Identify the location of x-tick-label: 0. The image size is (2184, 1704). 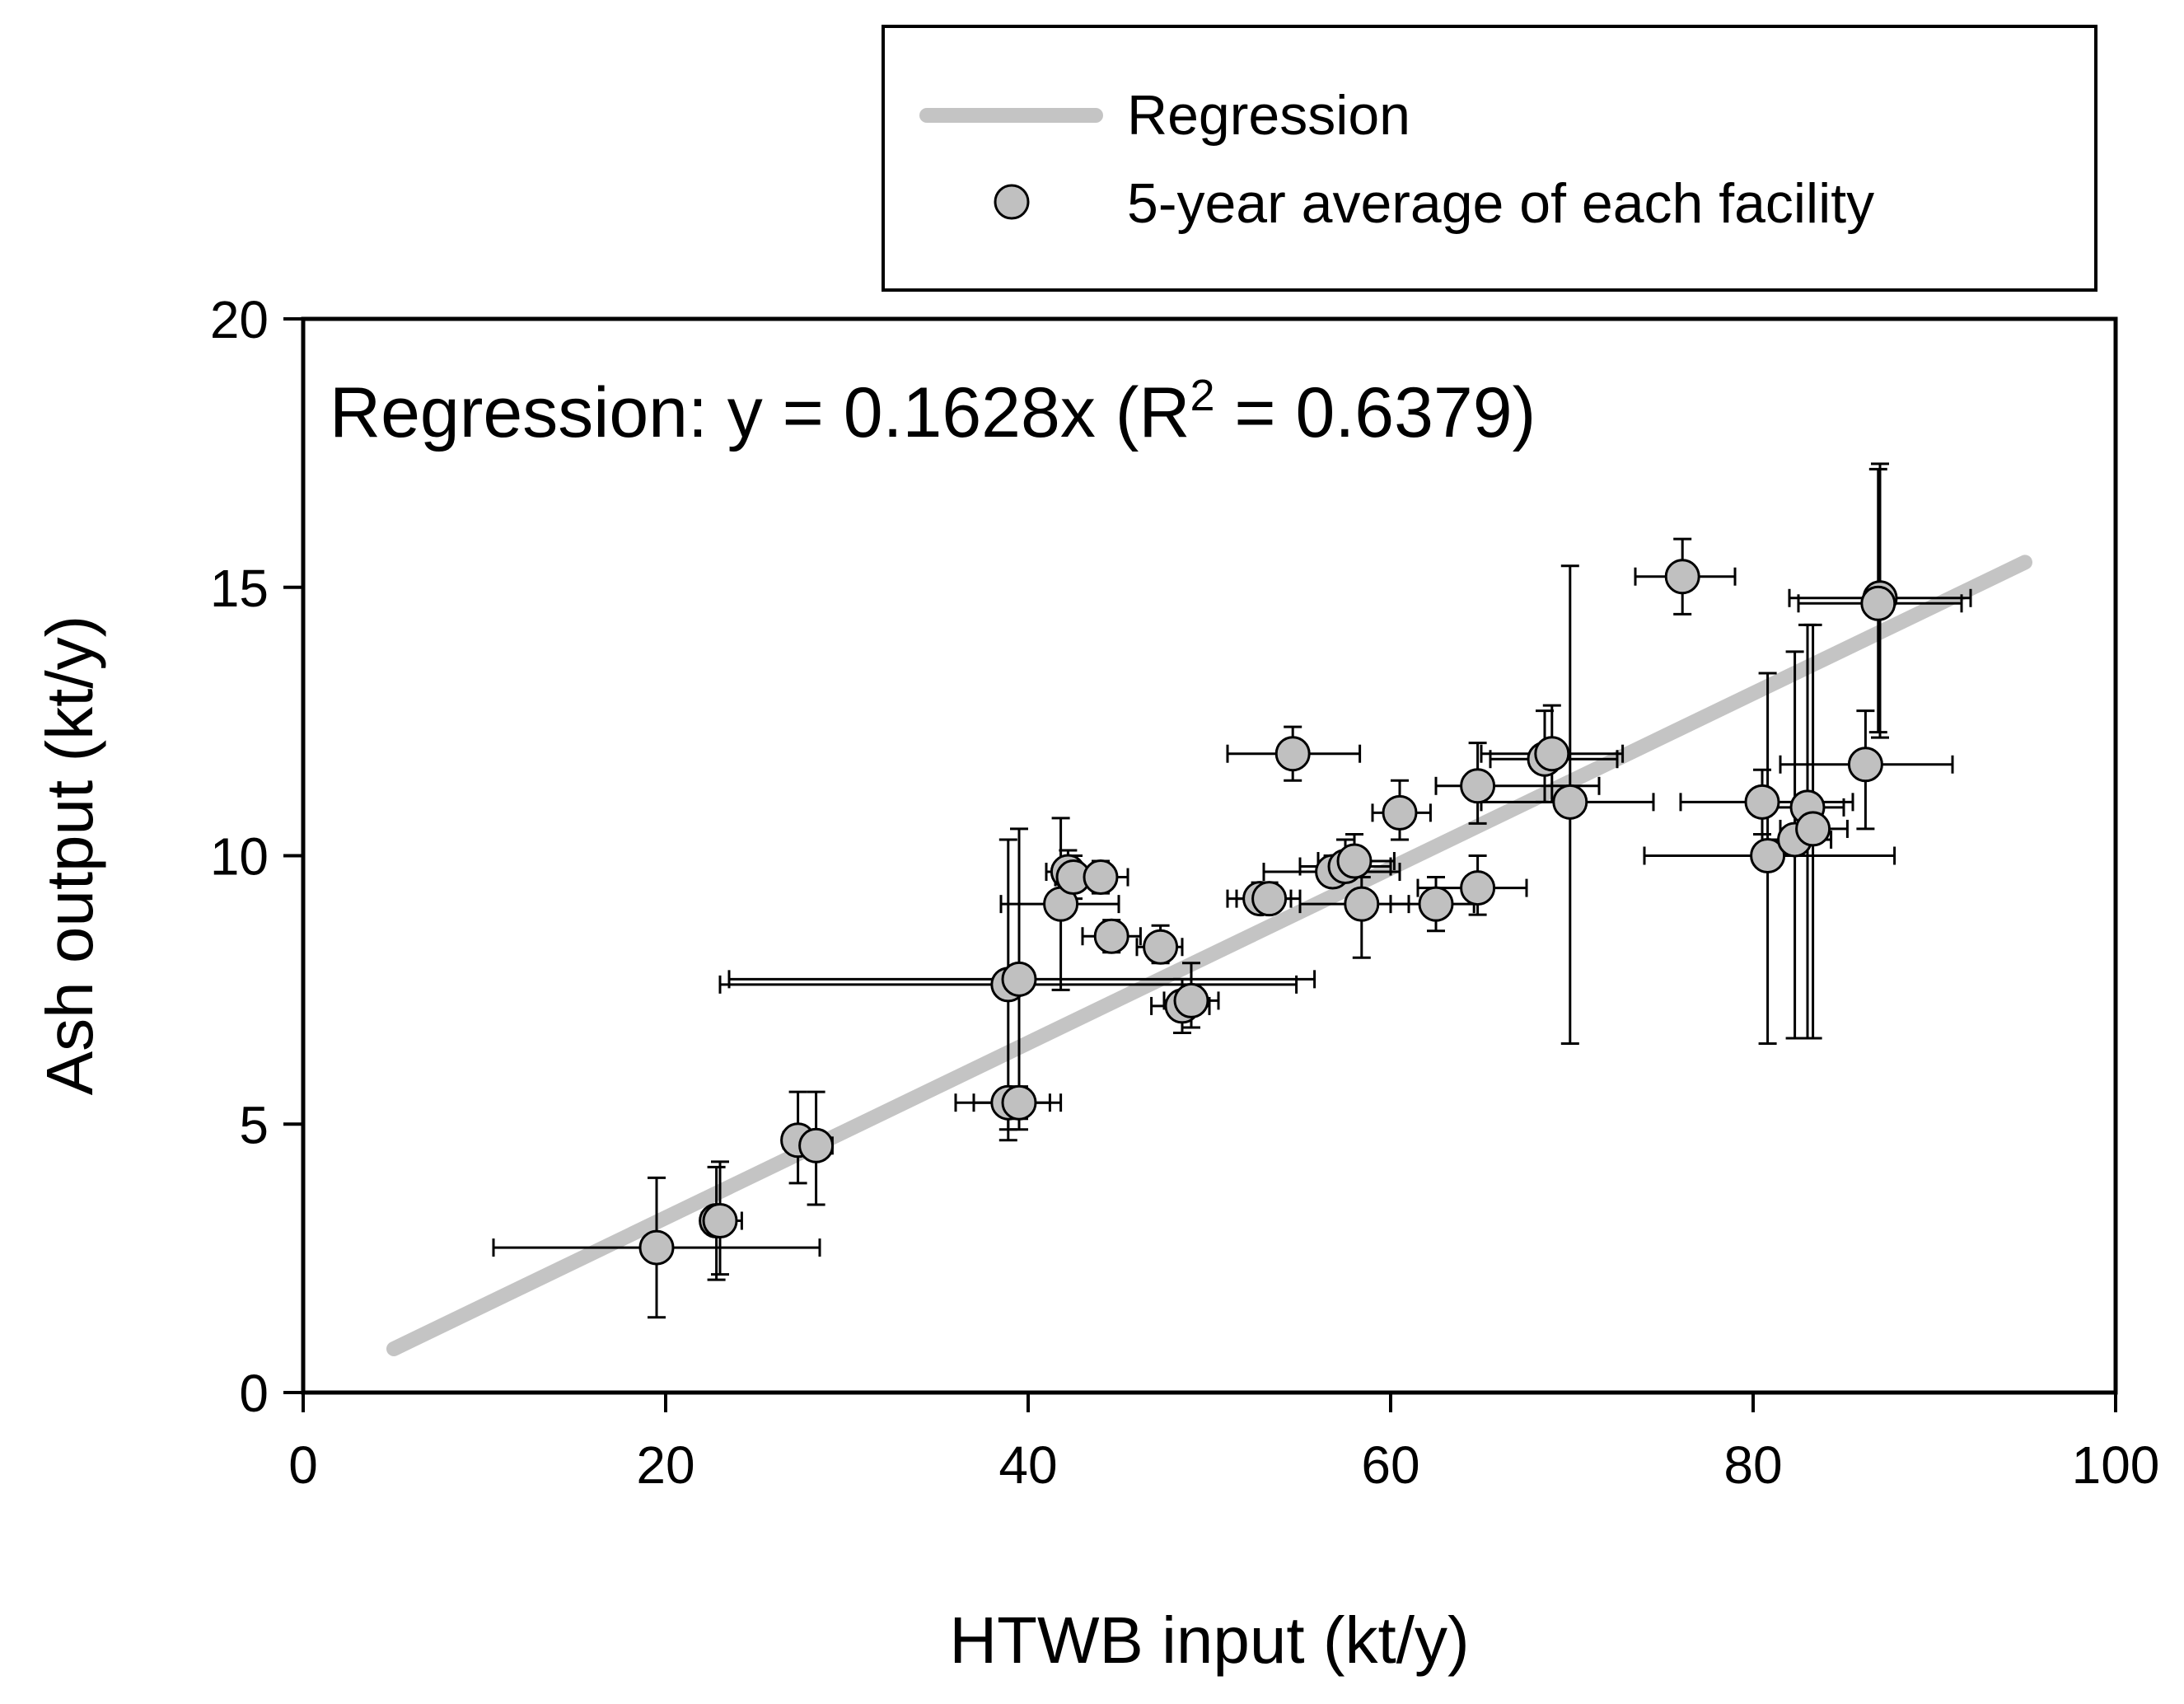
(303, 1465).